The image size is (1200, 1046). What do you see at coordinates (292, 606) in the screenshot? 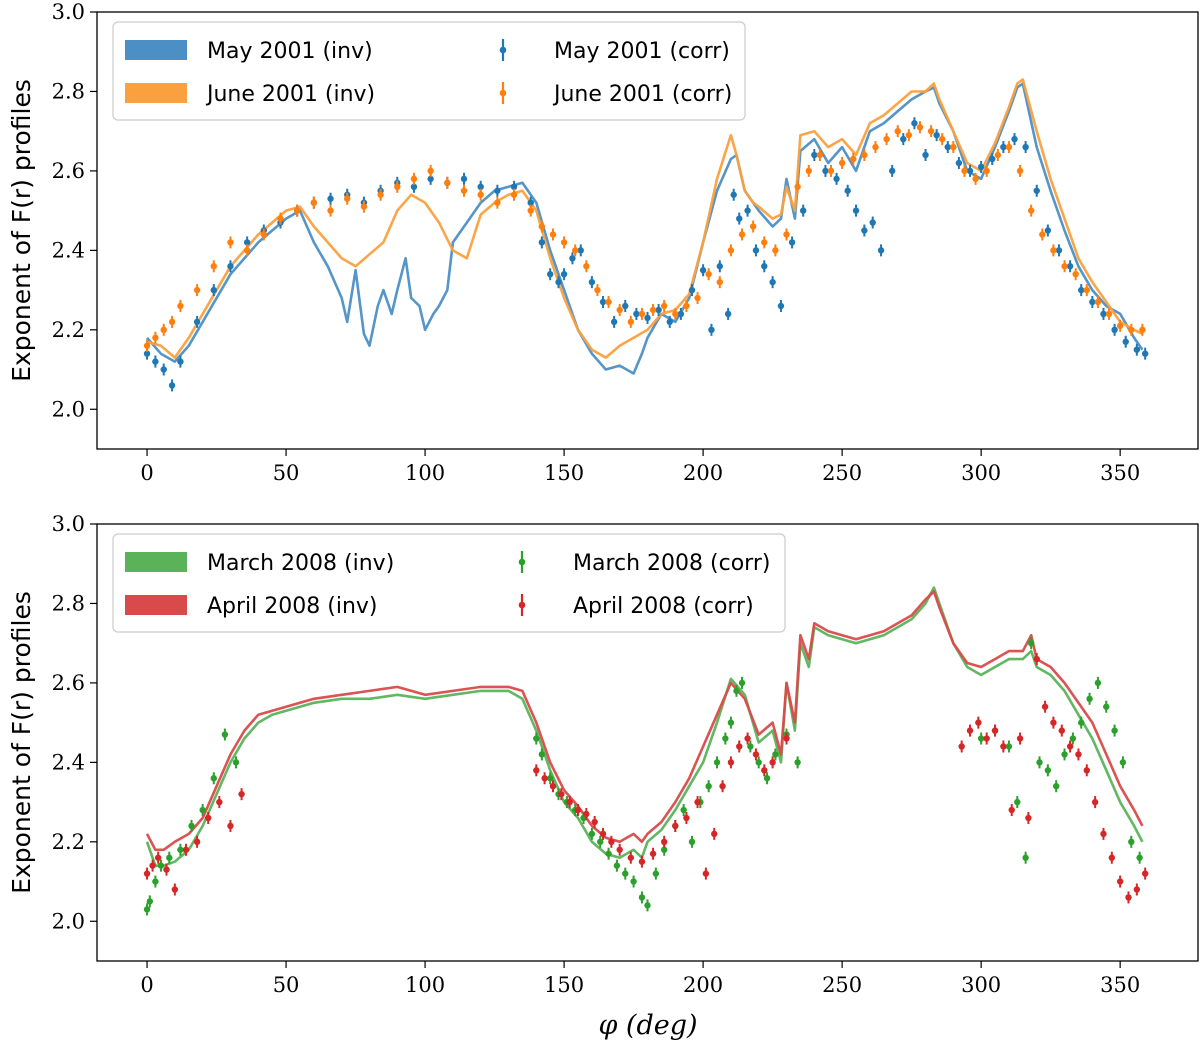
I see `legend-label: April 2008 (inv)` at bounding box center [292, 606].